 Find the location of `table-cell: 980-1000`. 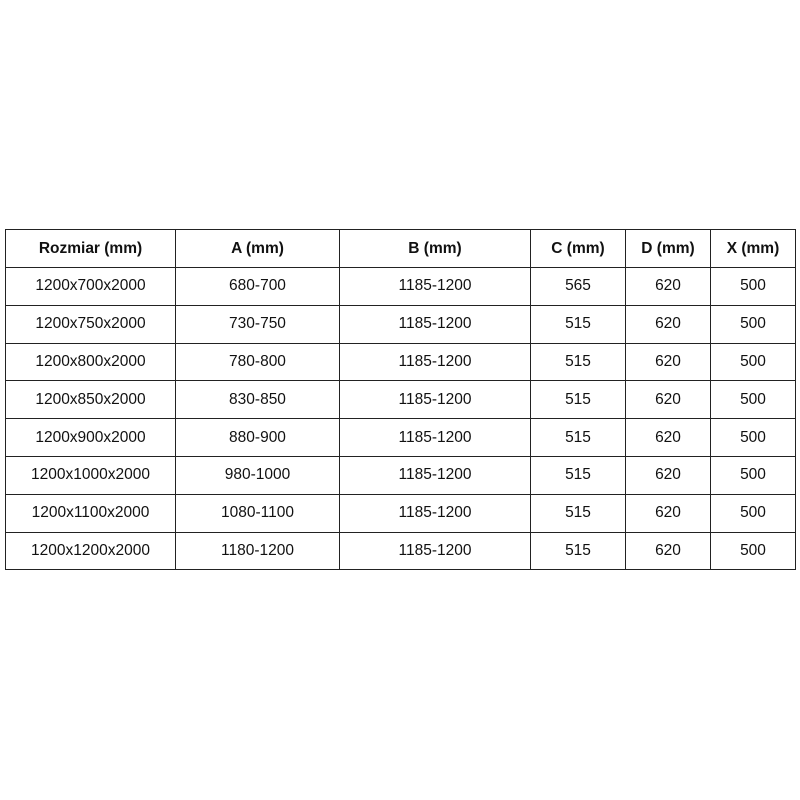

table-cell: 980-1000 is located at coordinates (257, 475).